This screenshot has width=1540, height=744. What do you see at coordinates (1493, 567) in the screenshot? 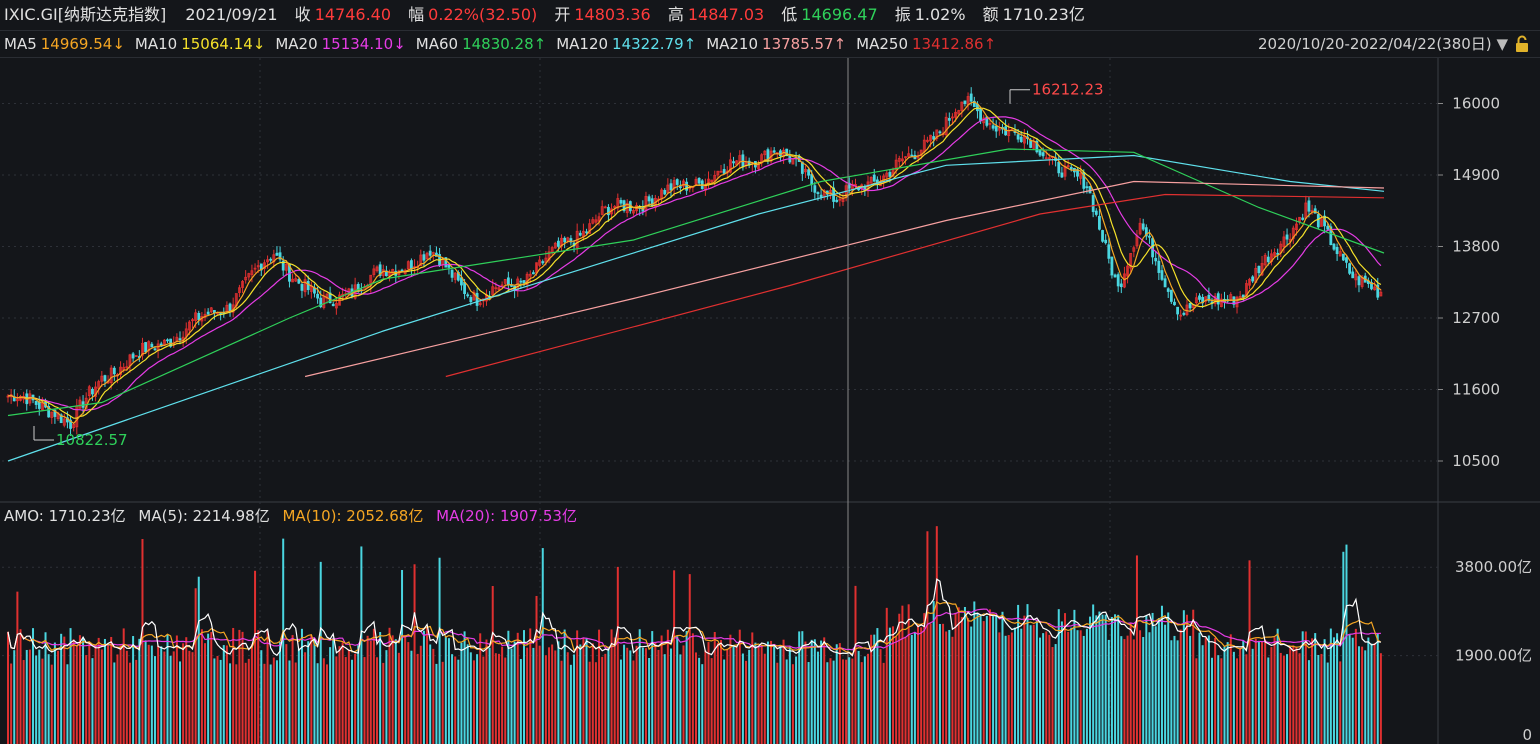
I see `volume-tick-2: 3800.00亿` at bounding box center [1493, 567].